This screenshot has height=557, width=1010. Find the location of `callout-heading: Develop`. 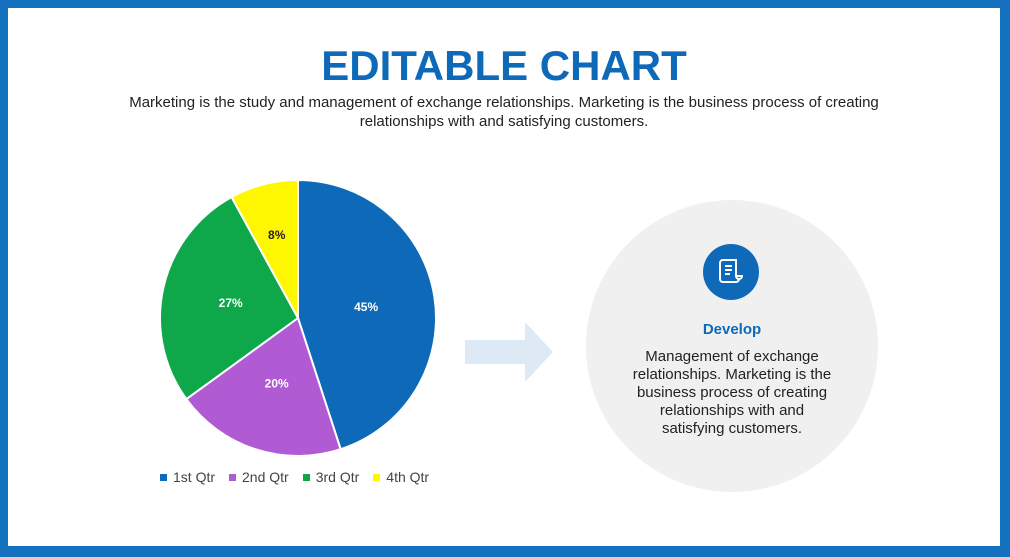

callout-heading: Develop is located at coordinates (732, 329).